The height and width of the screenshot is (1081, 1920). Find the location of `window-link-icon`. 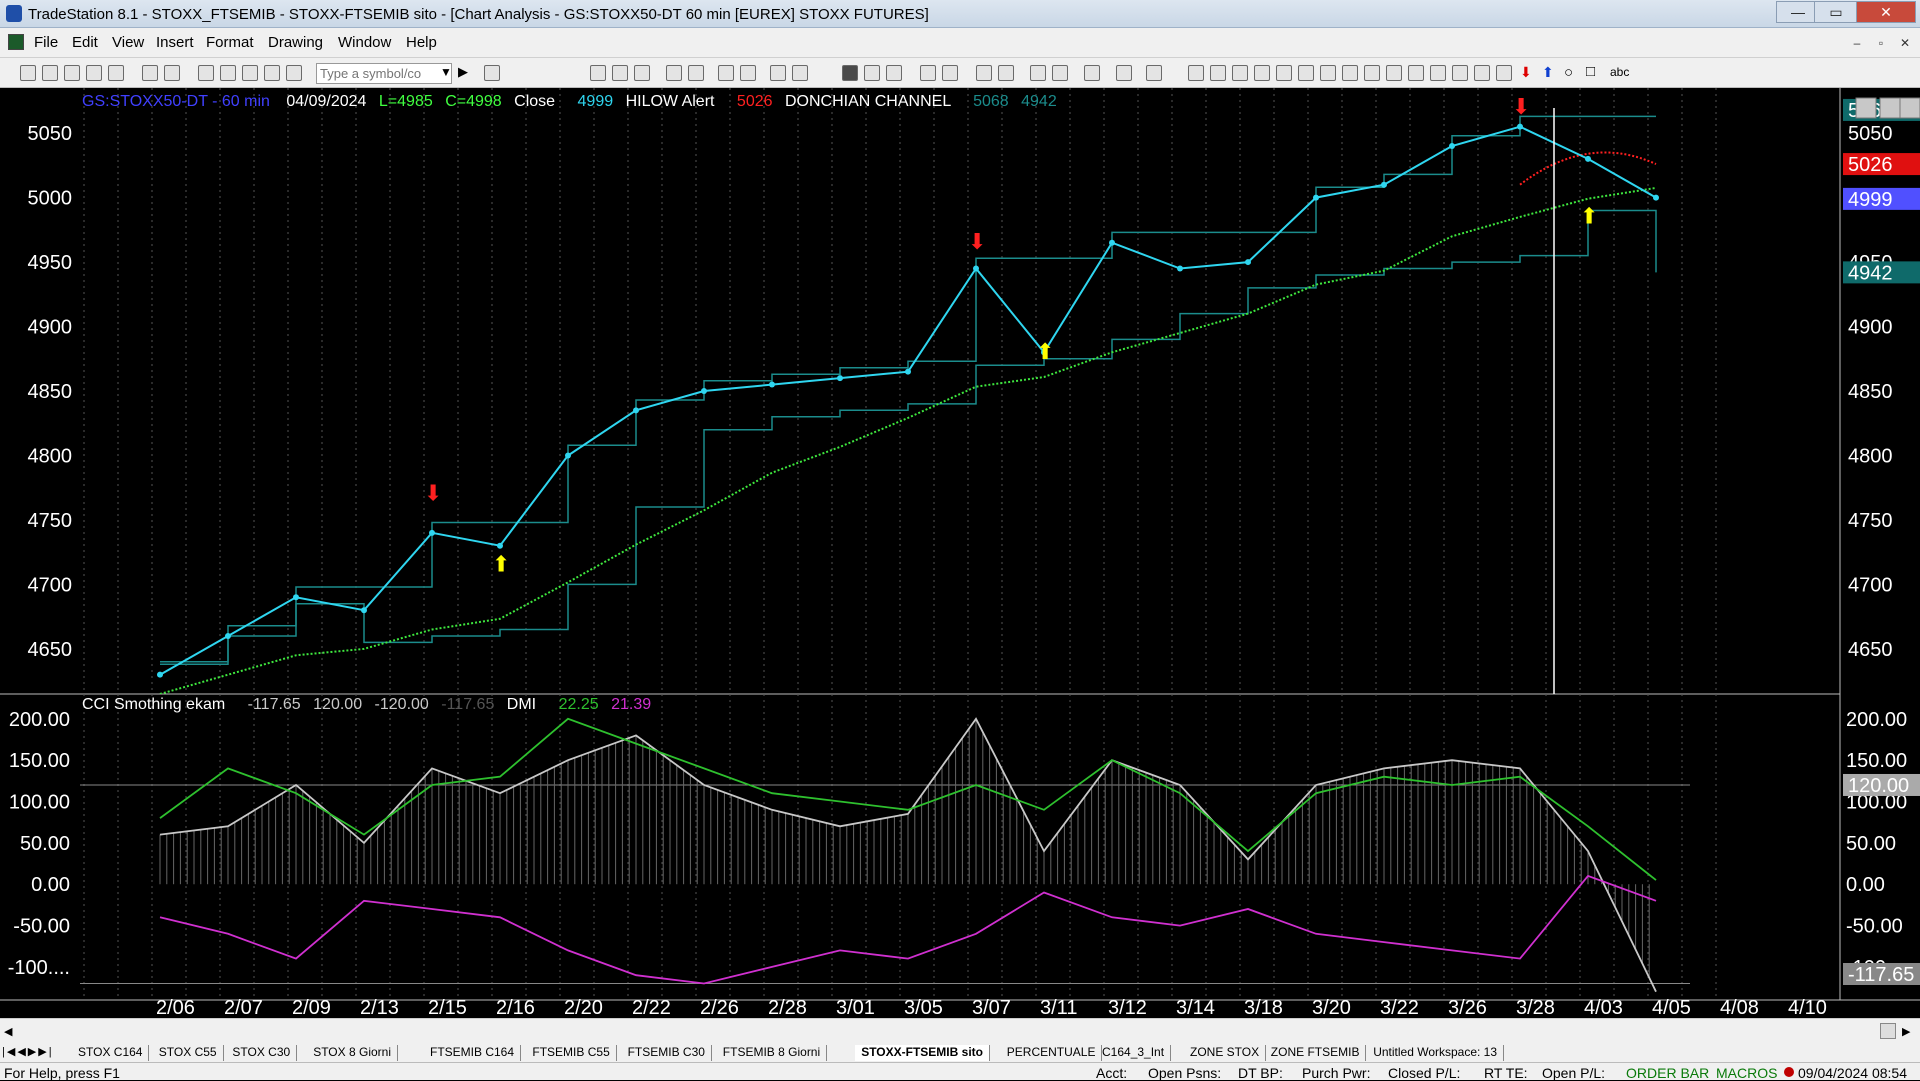

window-link-icon is located at coordinates (726, 73).